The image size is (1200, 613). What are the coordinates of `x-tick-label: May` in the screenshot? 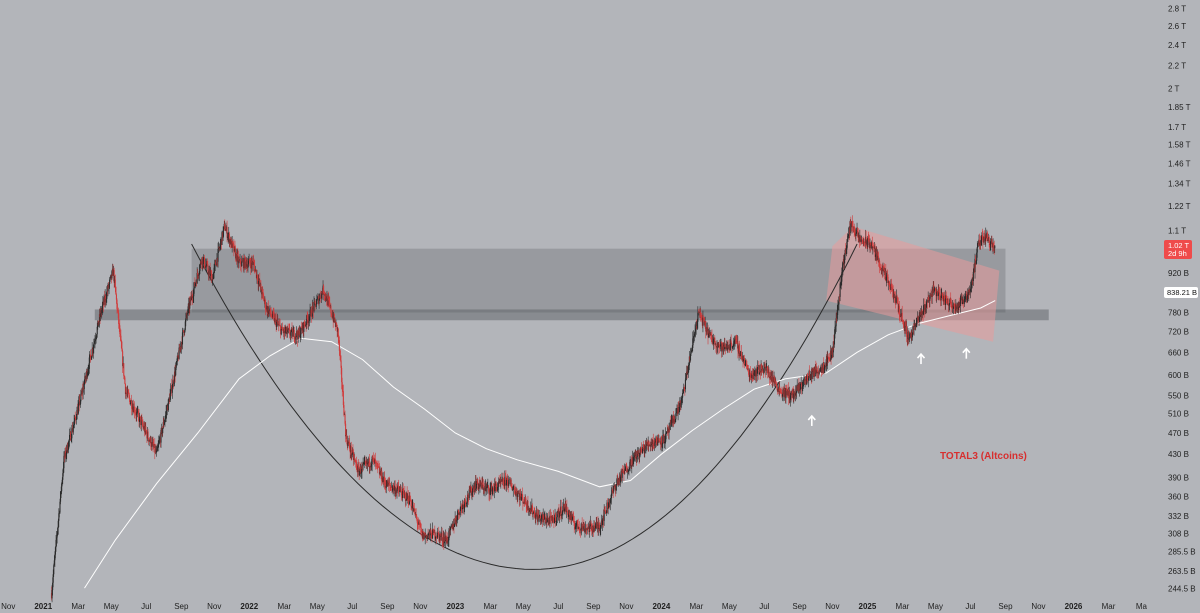 It's located at (111, 606).